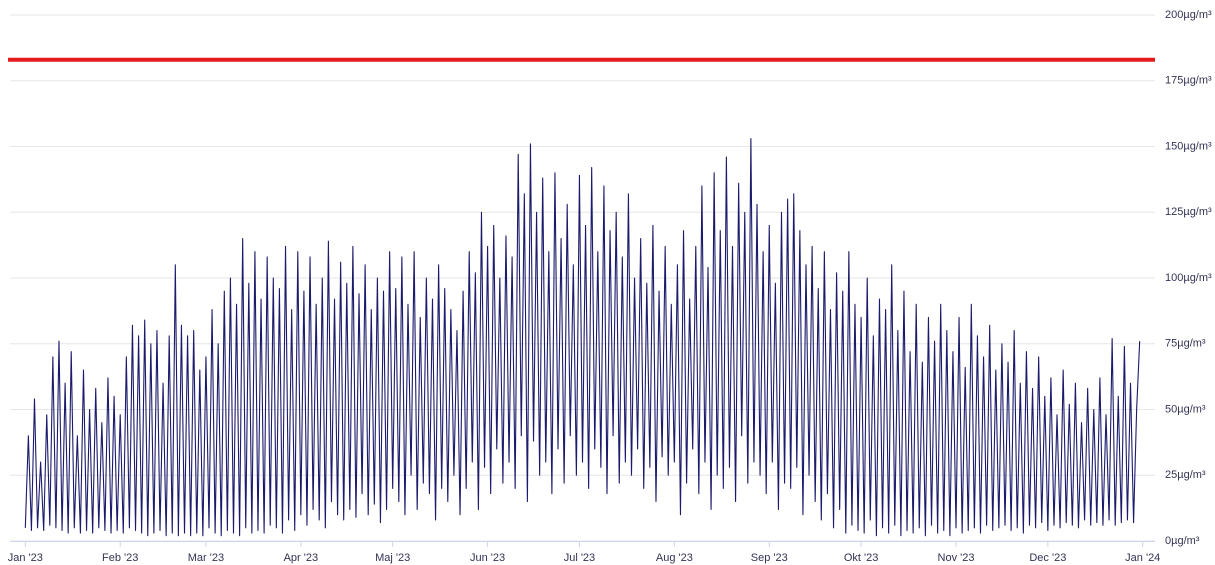 The image size is (1215, 565). I want to click on x-tick-label: Jul '23, so click(579, 558).